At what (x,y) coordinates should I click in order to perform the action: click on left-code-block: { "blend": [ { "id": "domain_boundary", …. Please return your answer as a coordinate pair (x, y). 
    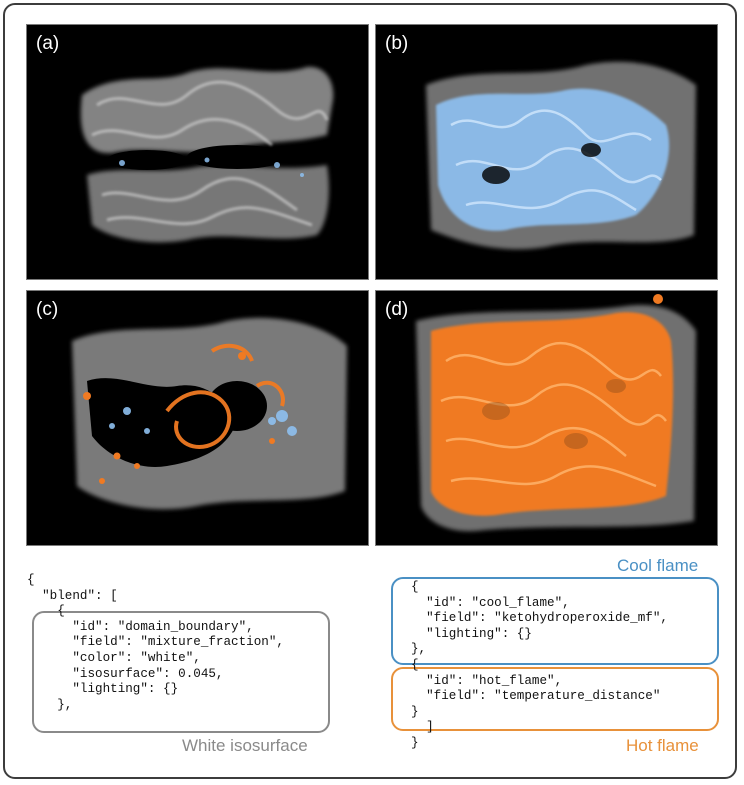
    Looking at the image, I should click on (155, 643).